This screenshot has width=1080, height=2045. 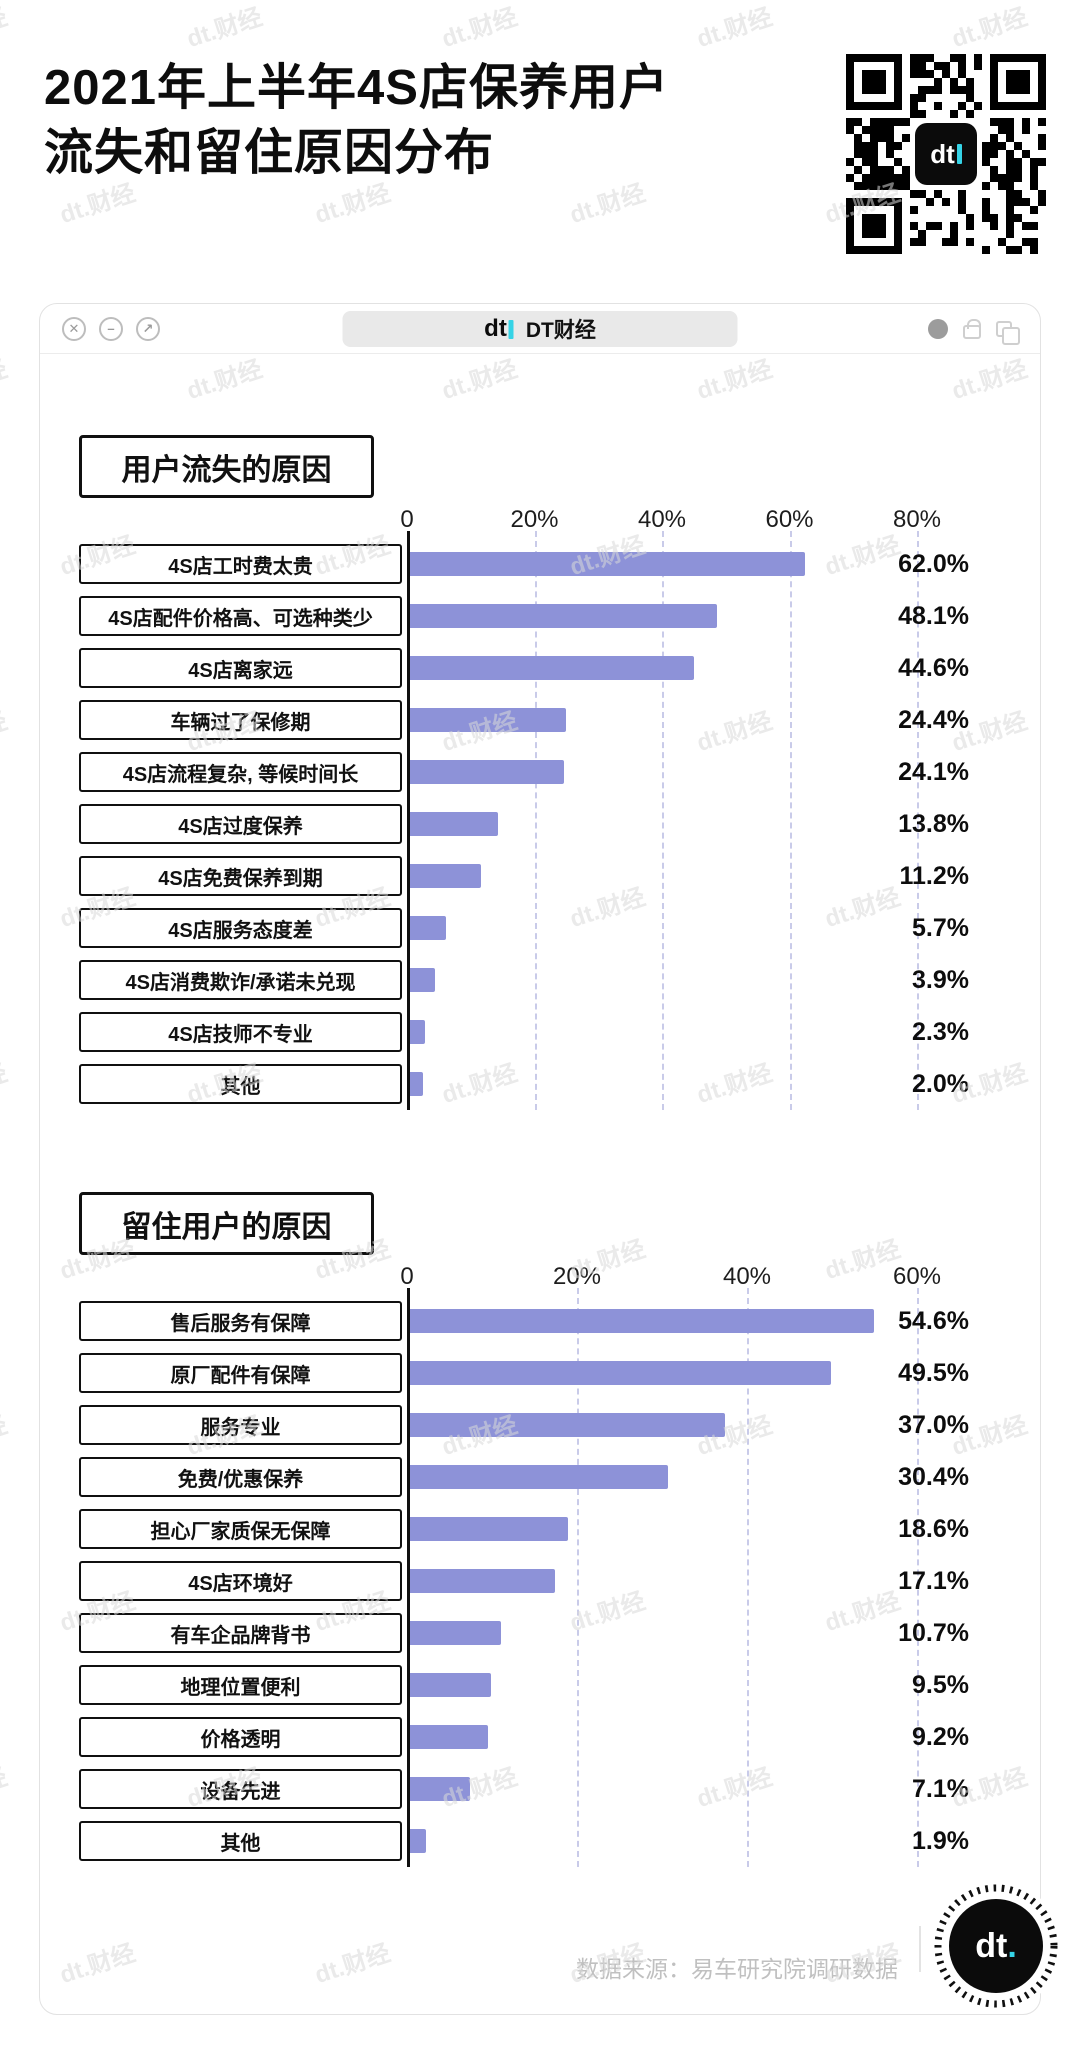 I want to click on x-tick-label: 40%, so click(x=662, y=519).